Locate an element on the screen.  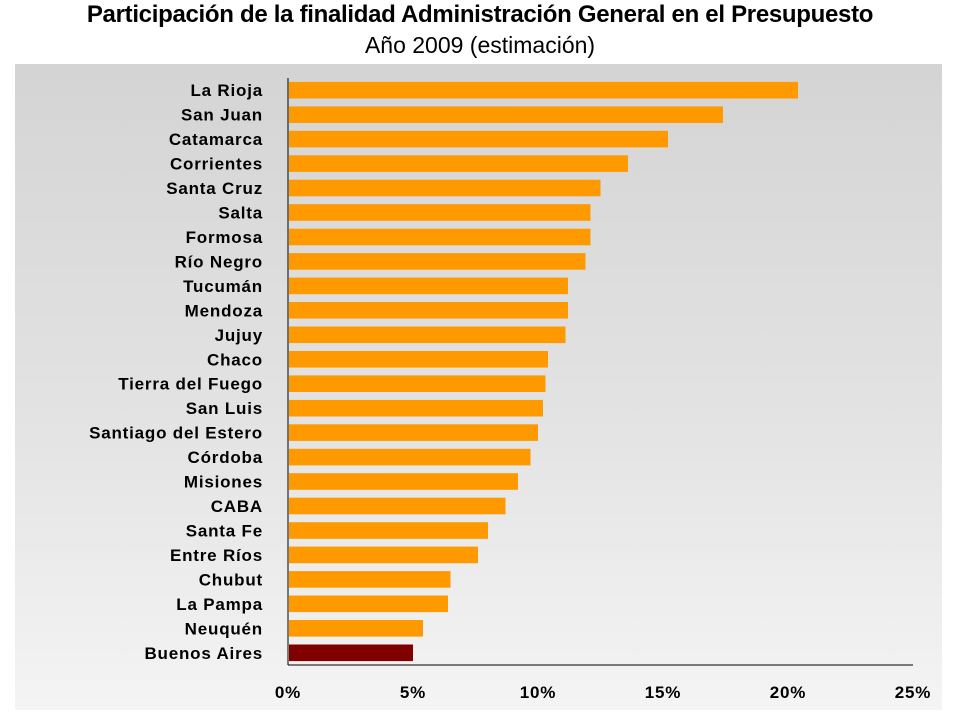
category-label-caba: CABA is located at coordinates (237, 506).